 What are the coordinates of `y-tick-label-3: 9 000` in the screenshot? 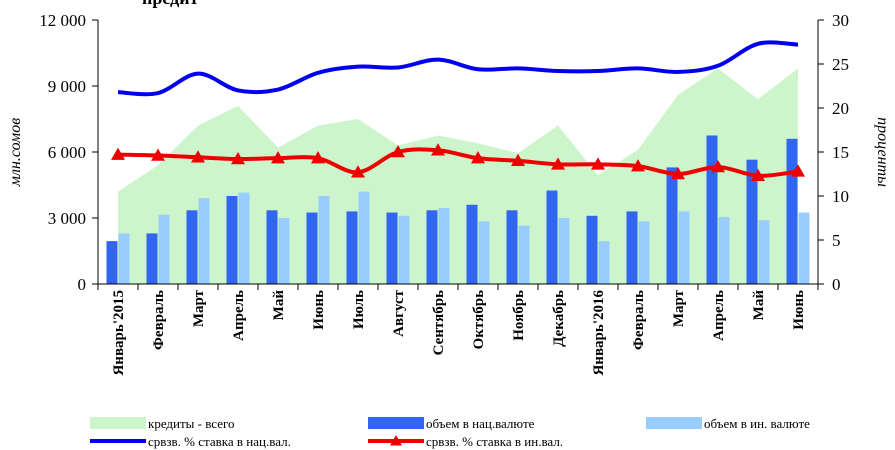 It's located at (67, 86).